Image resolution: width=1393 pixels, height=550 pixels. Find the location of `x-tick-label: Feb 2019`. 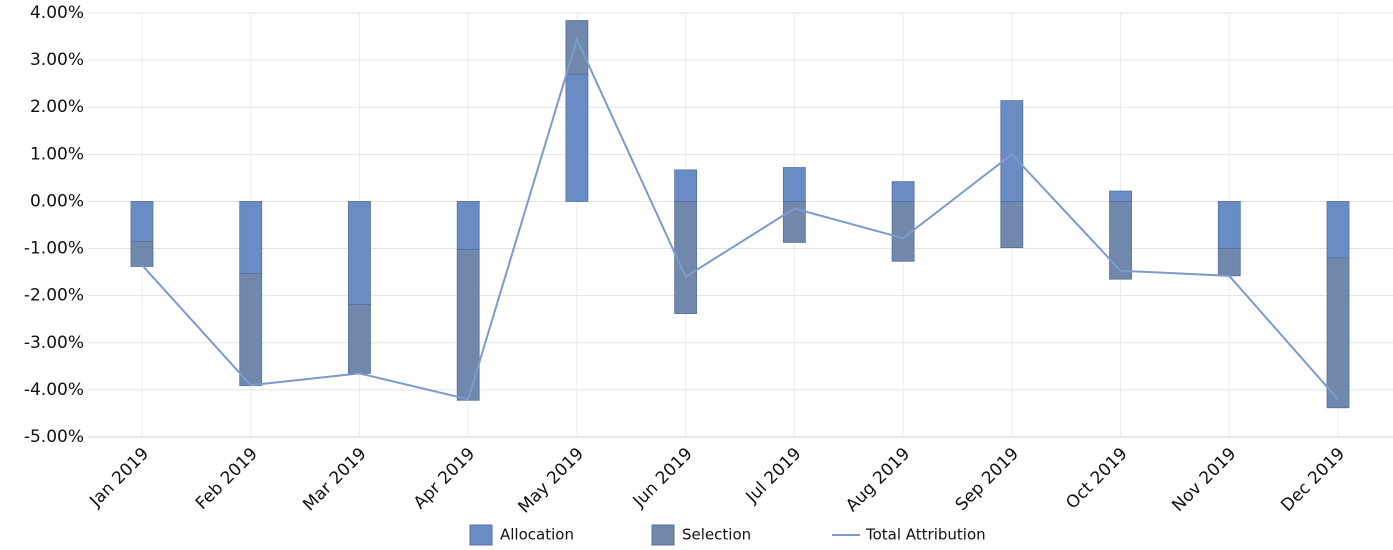

x-tick-label: Feb 2019 is located at coordinates (227, 479).